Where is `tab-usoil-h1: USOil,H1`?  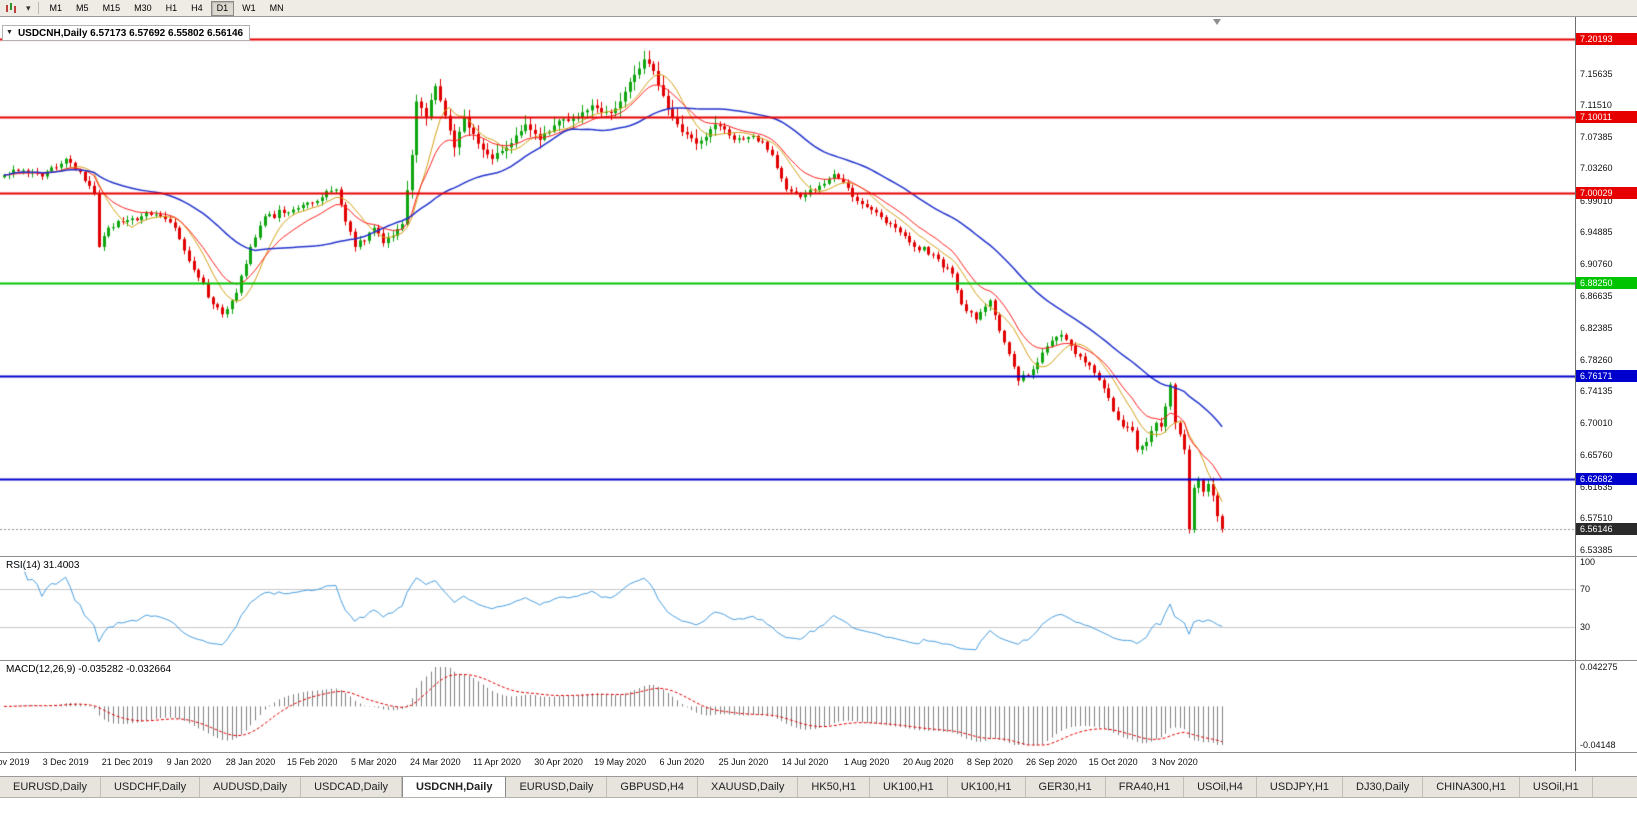
tab-usoil-h1: USOil,H1 is located at coordinates (1556, 787).